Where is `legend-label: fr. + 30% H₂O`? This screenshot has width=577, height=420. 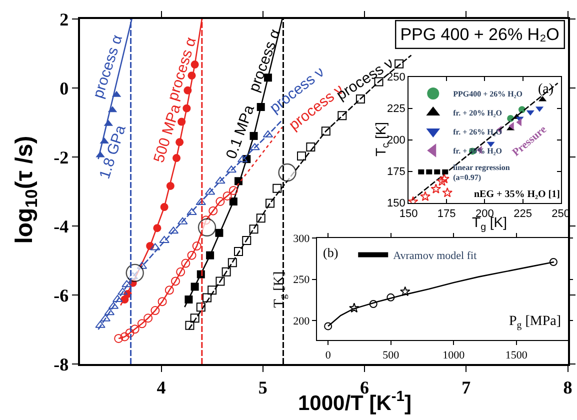
legend-label: fr. + 30% H₂O is located at coordinates (477, 151).